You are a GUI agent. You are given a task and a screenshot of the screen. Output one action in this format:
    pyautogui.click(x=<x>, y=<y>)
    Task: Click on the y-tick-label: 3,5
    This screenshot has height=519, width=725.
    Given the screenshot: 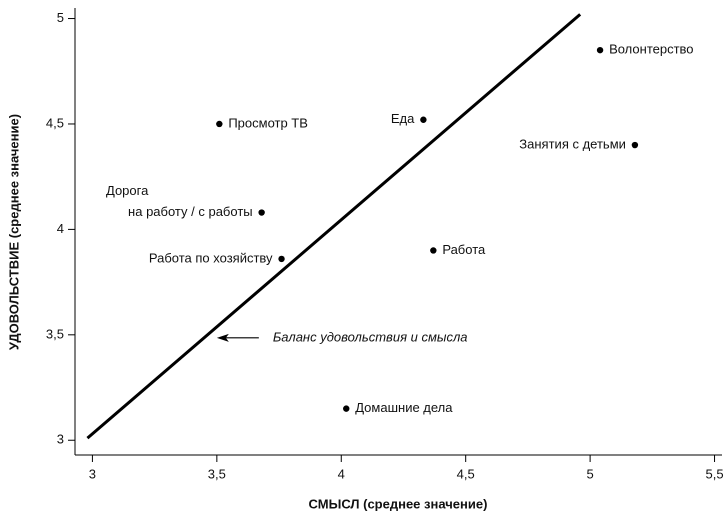 What is the action you would take?
    pyautogui.click(x=55, y=333)
    